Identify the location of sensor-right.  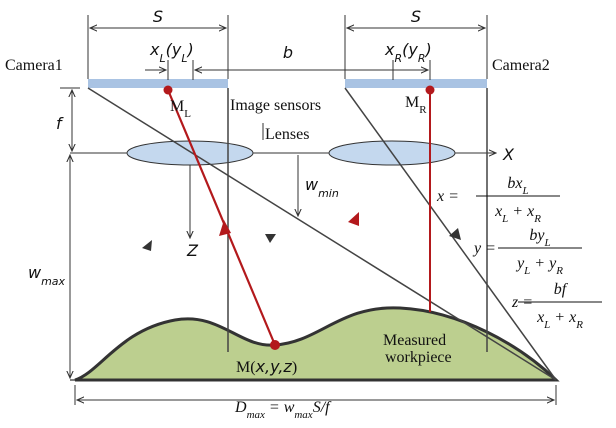
(416, 83).